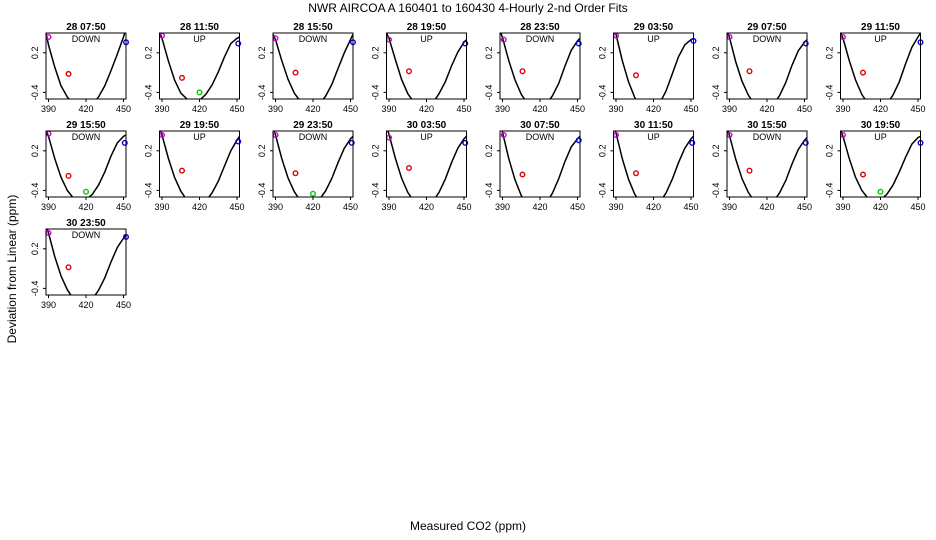 The height and width of the screenshot is (540, 936). I want to click on panel-title: 30 15:50, so click(767, 125).